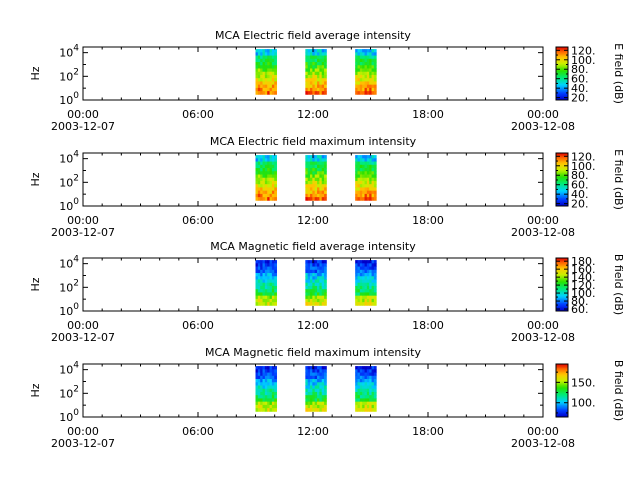 Image resolution: width=640 pixels, height=480 pixels. I want to click on x-tick-label: 00:00, so click(83, 325).